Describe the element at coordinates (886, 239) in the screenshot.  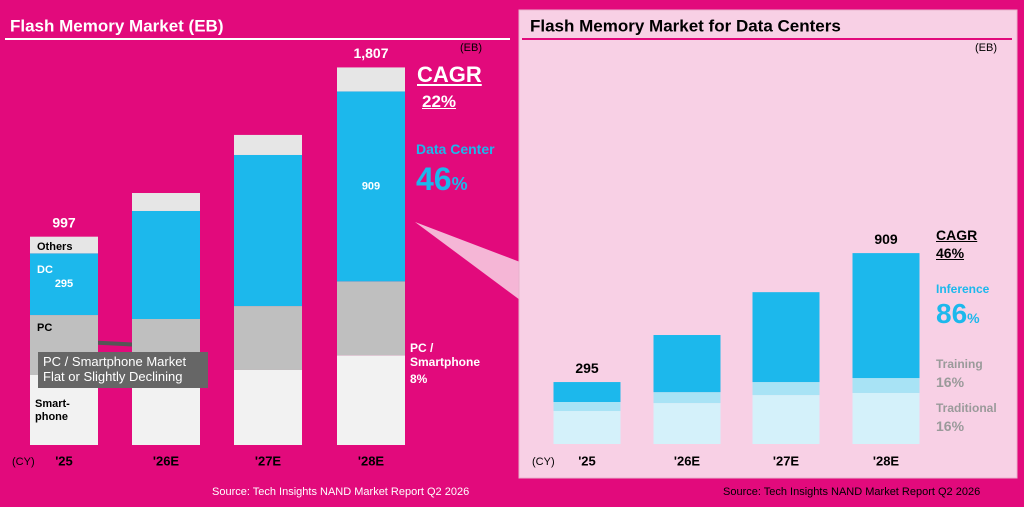
I see `total-label: 909` at that location.